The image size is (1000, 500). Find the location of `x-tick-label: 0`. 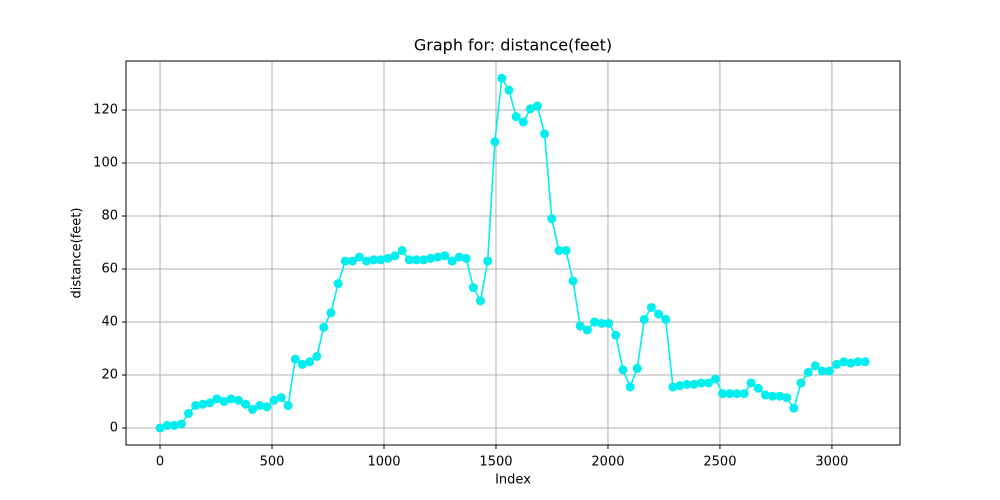

x-tick-label: 0 is located at coordinates (160, 462).